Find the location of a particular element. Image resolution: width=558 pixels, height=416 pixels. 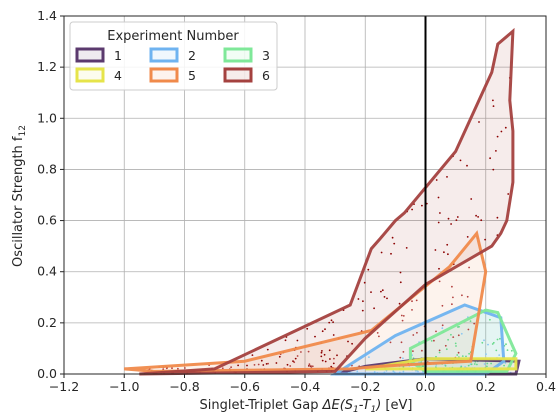

y-tick-label: 1.0 is located at coordinates (47, 117).